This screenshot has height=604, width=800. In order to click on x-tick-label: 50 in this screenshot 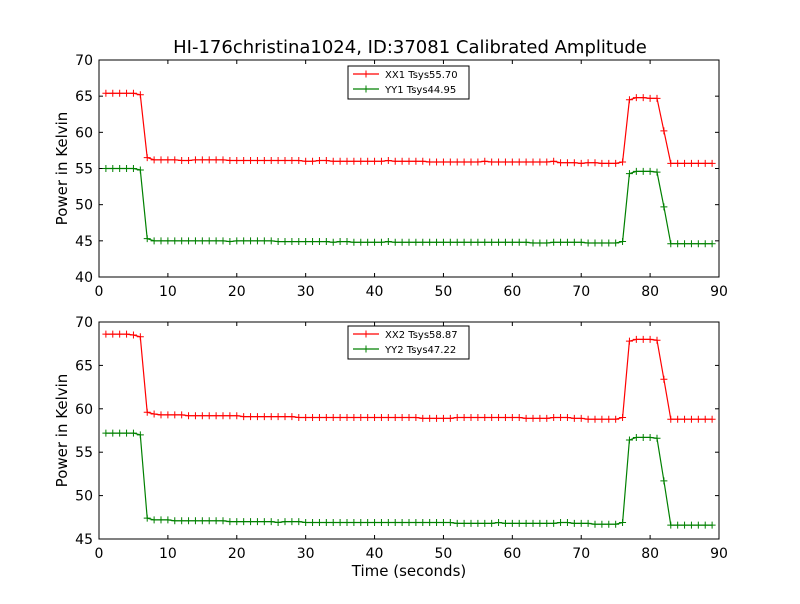, I will do `click(444, 554)`.